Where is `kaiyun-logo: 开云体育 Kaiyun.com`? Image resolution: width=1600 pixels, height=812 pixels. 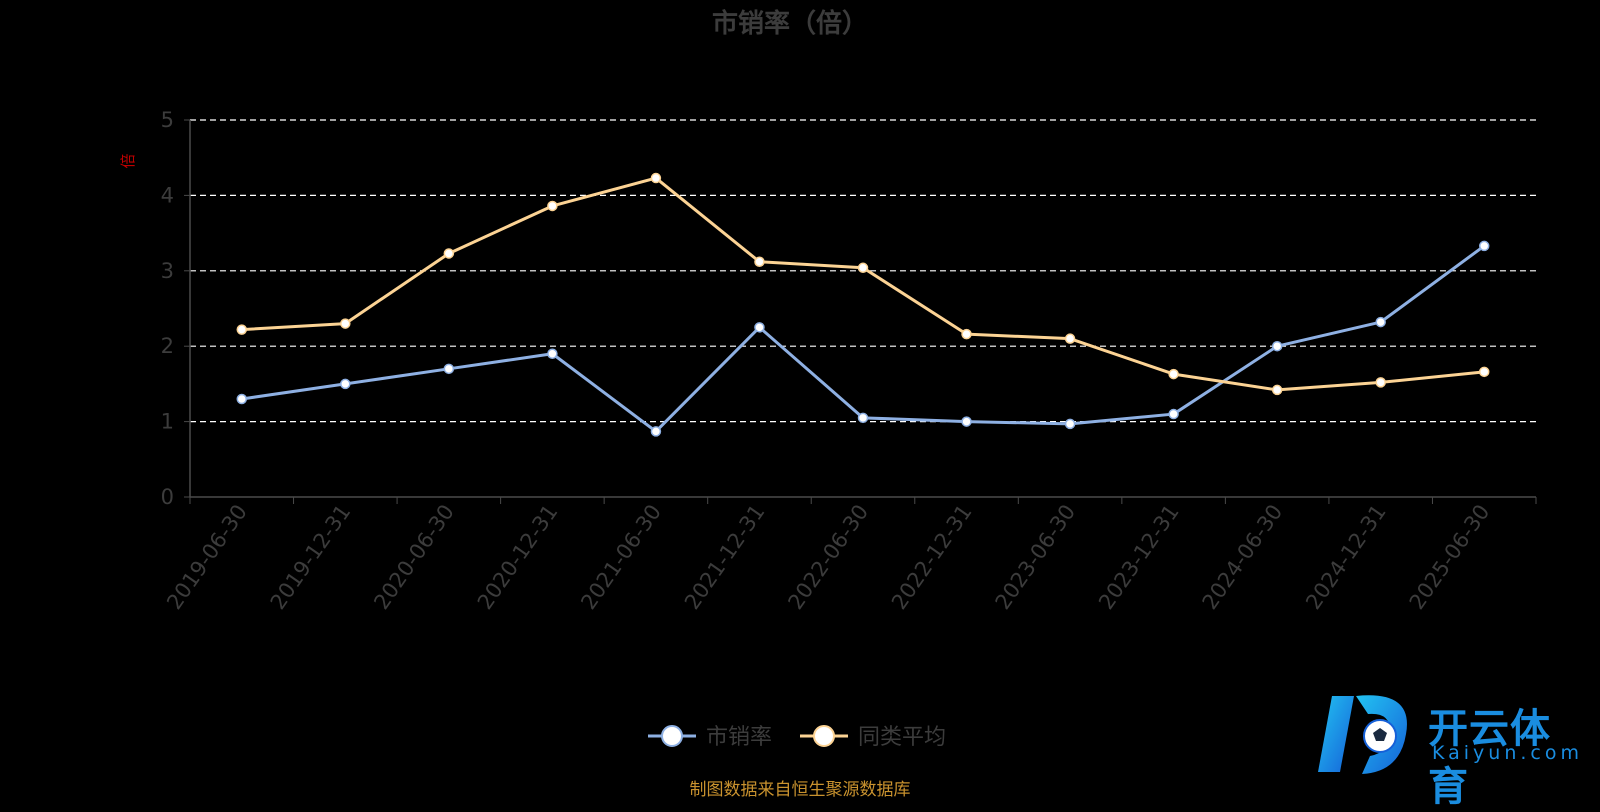 kaiyun-logo: 开云体育 Kaiyun.com is located at coordinates (1450, 750).